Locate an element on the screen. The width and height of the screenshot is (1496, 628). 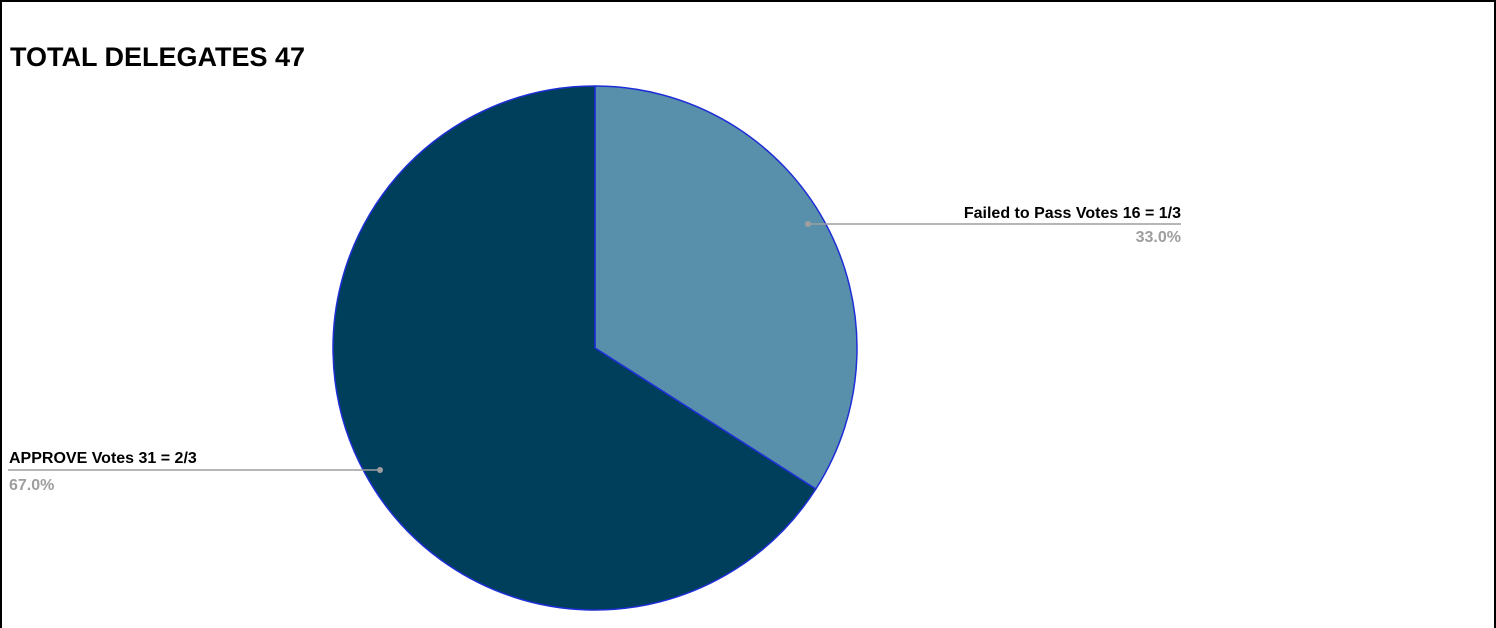
slice-label-failed: Failed to Pass Votes 16 = 1/3 is located at coordinates (1072, 213).